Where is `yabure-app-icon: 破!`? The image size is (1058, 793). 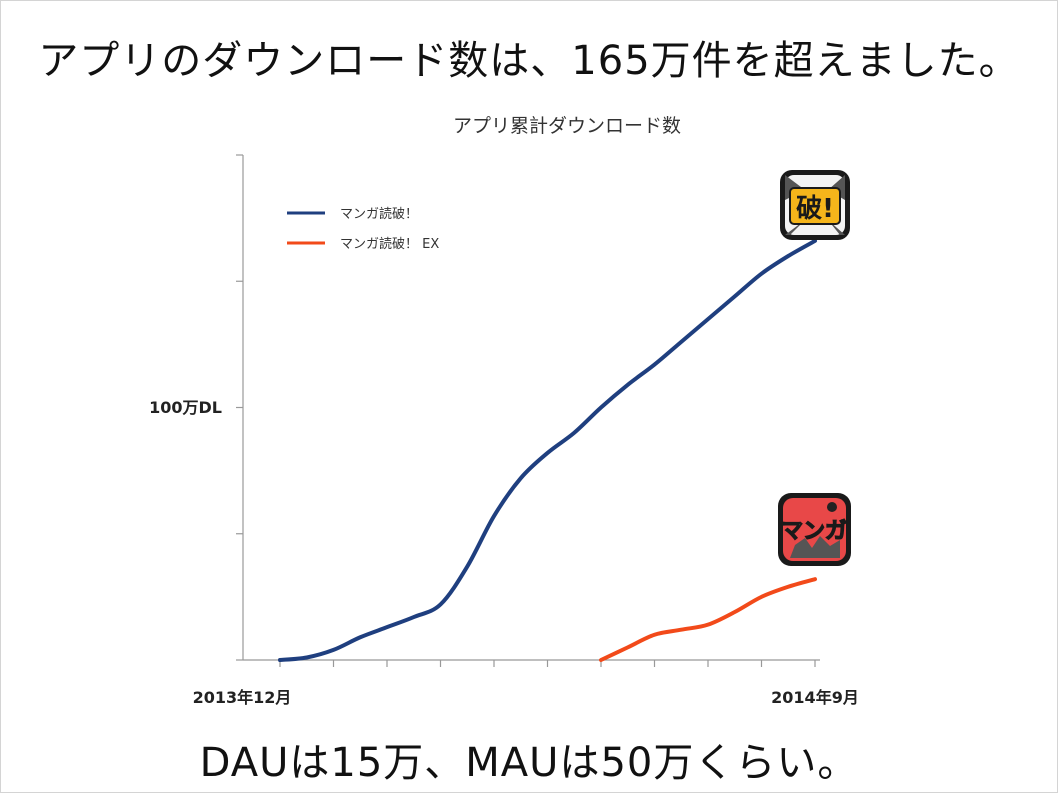
yabure-app-icon: 破! is located at coordinates (815, 205).